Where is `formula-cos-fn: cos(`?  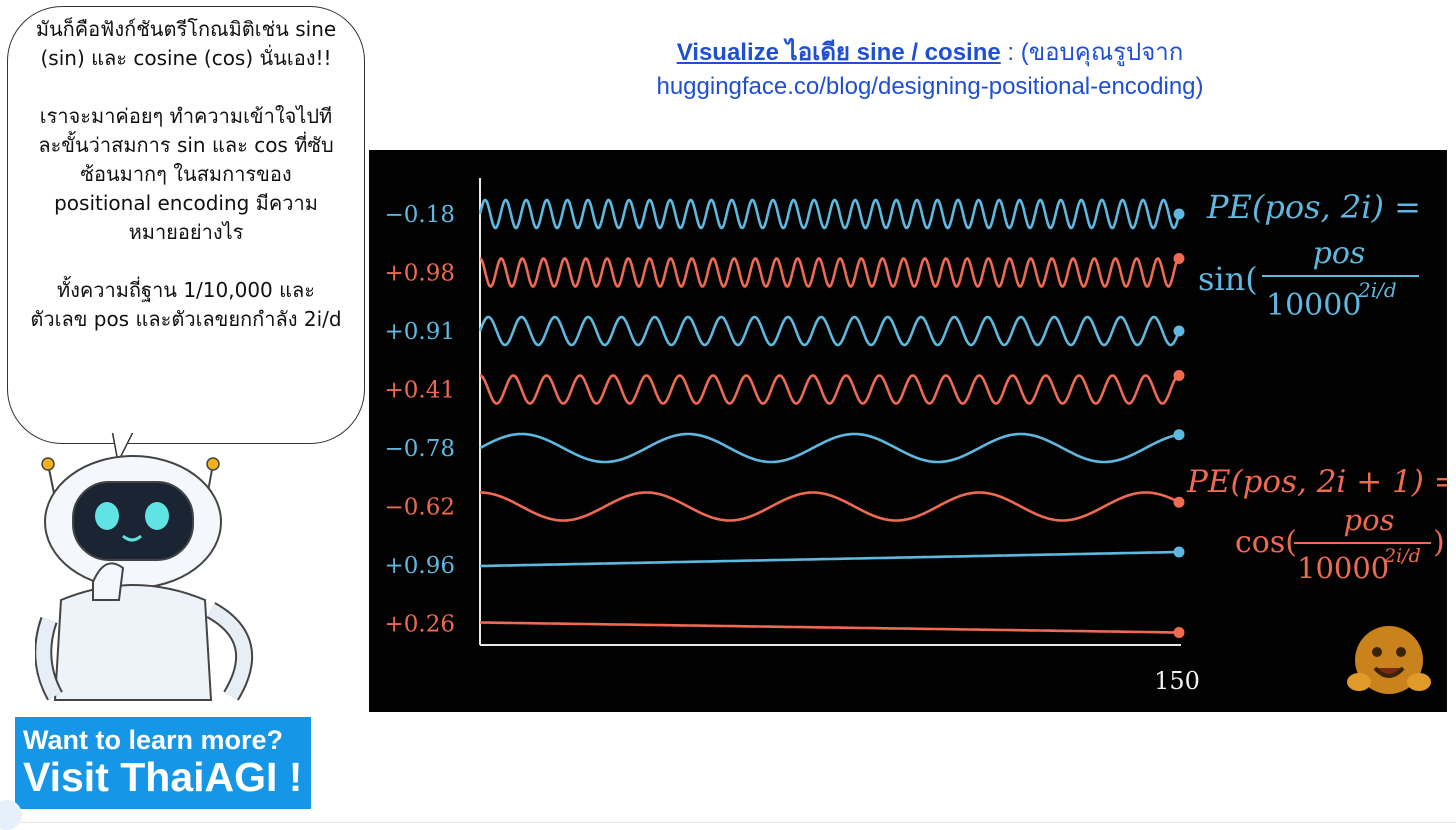 formula-cos-fn: cos( is located at coordinates (1266, 542).